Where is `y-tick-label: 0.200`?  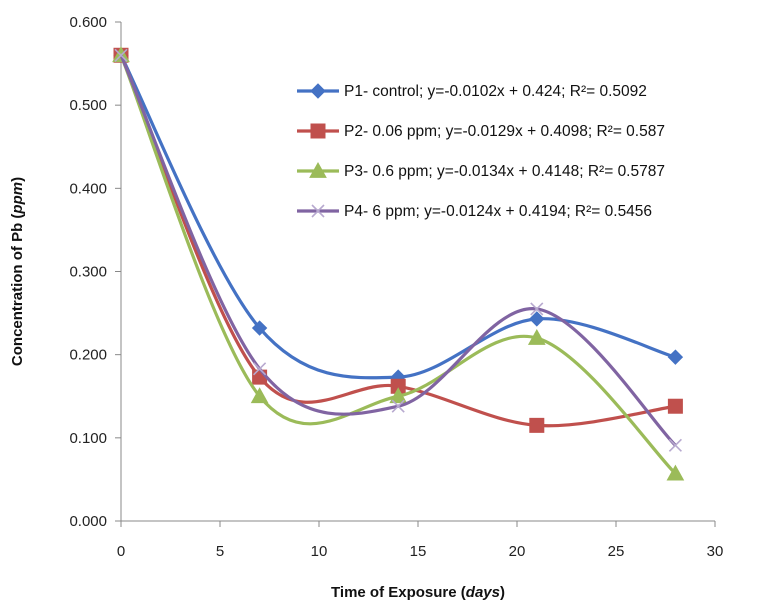
y-tick-label: 0.200 is located at coordinates (88, 355).